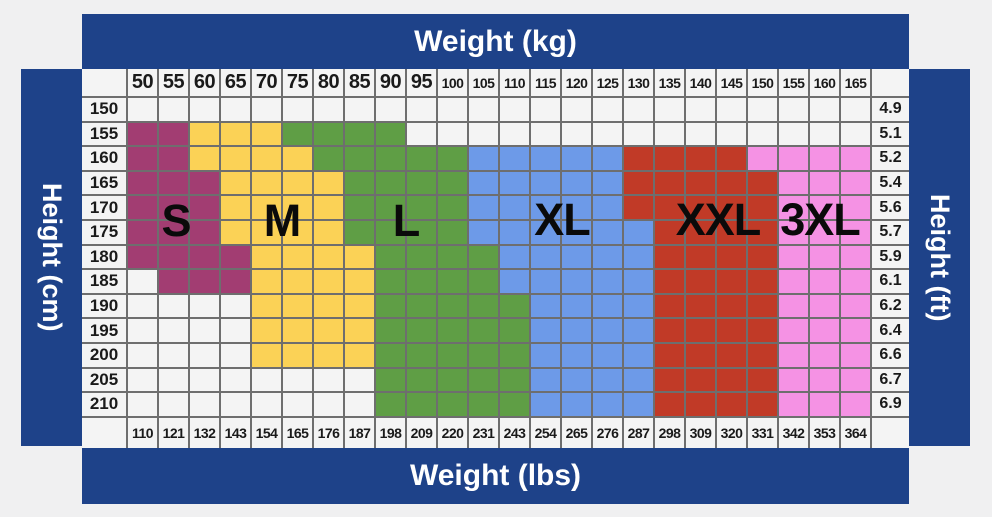 The height and width of the screenshot is (517, 992). What do you see at coordinates (105, 331) in the screenshot?
I see `cm-tick-label: 195` at bounding box center [105, 331].